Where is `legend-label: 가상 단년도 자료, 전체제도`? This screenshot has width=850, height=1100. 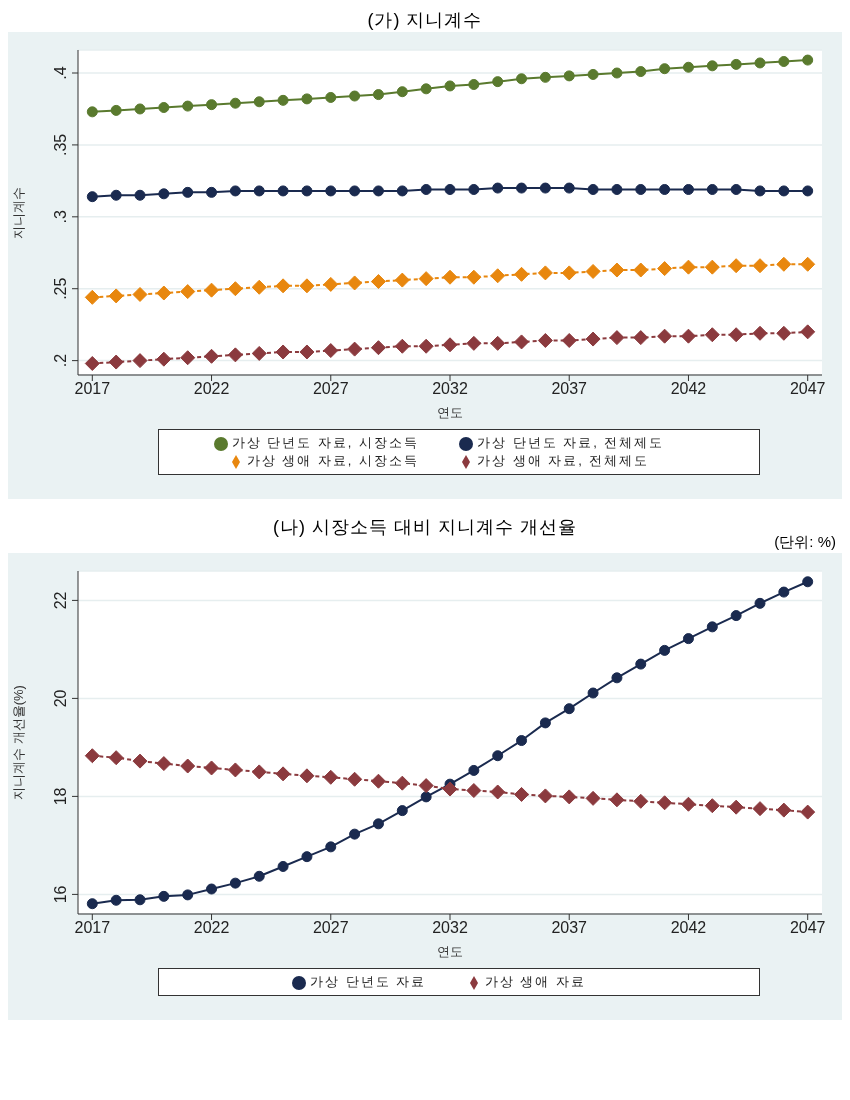 legend-label: 가상 단년도 자료, 전체제도 is located at coordinates (571, 442).